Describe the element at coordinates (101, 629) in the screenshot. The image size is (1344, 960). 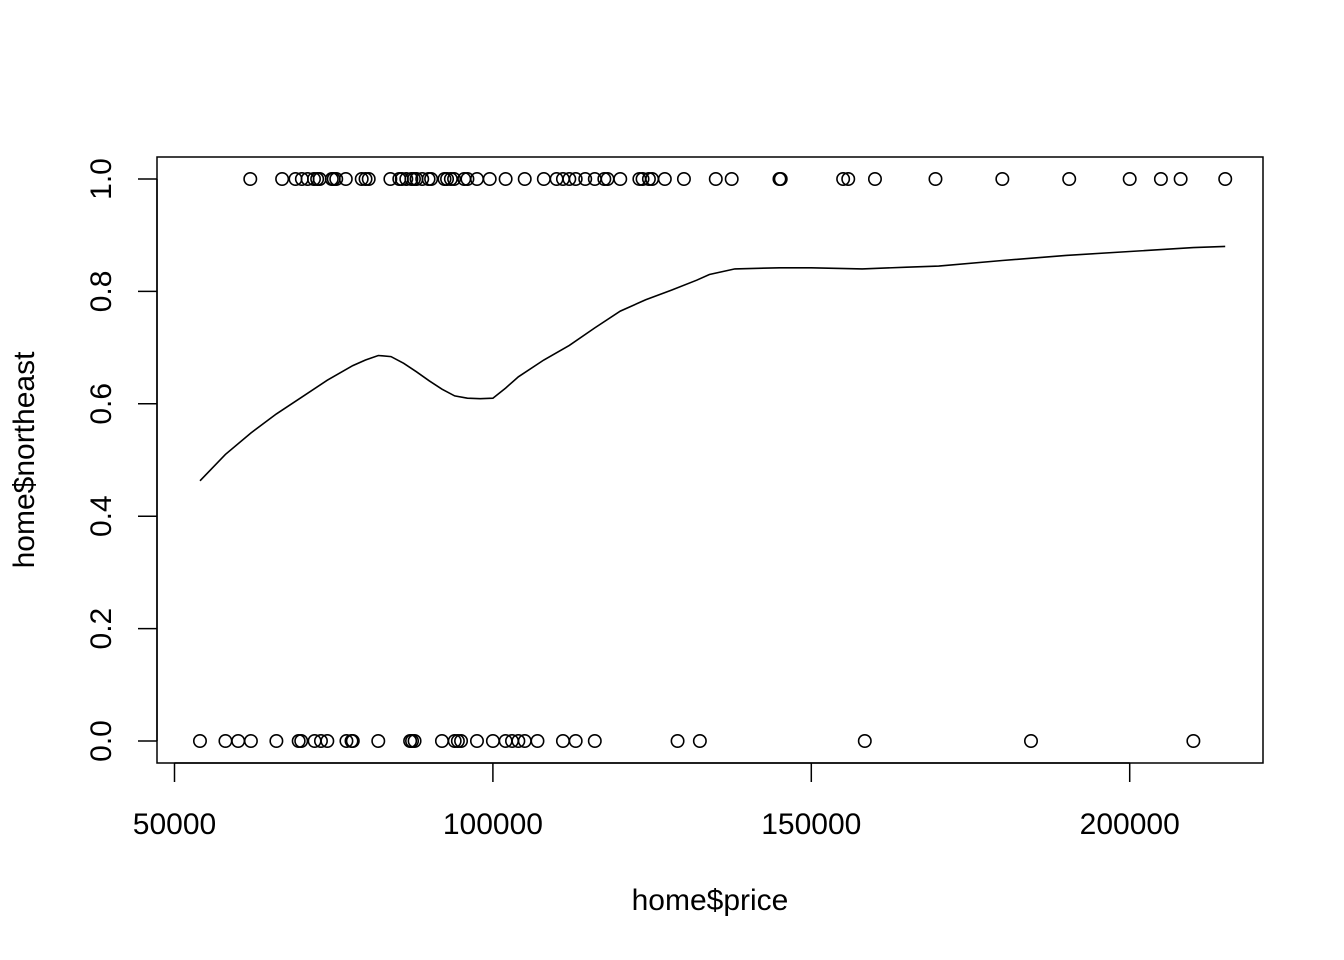
I see `y-tick-label: 0.2` at that location.